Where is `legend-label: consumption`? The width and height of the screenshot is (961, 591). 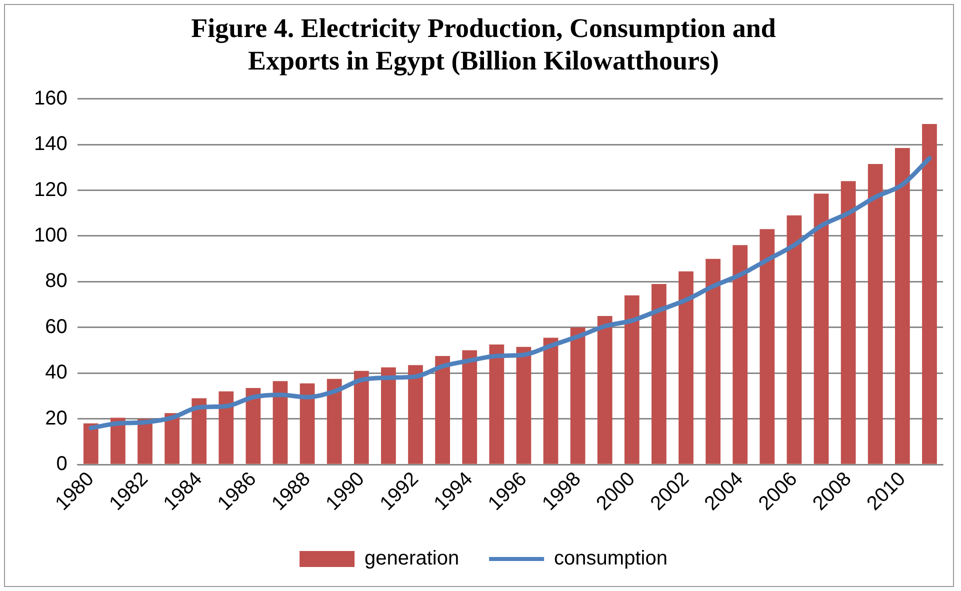 legend-label: consumption is located at coordinates (611, 559).